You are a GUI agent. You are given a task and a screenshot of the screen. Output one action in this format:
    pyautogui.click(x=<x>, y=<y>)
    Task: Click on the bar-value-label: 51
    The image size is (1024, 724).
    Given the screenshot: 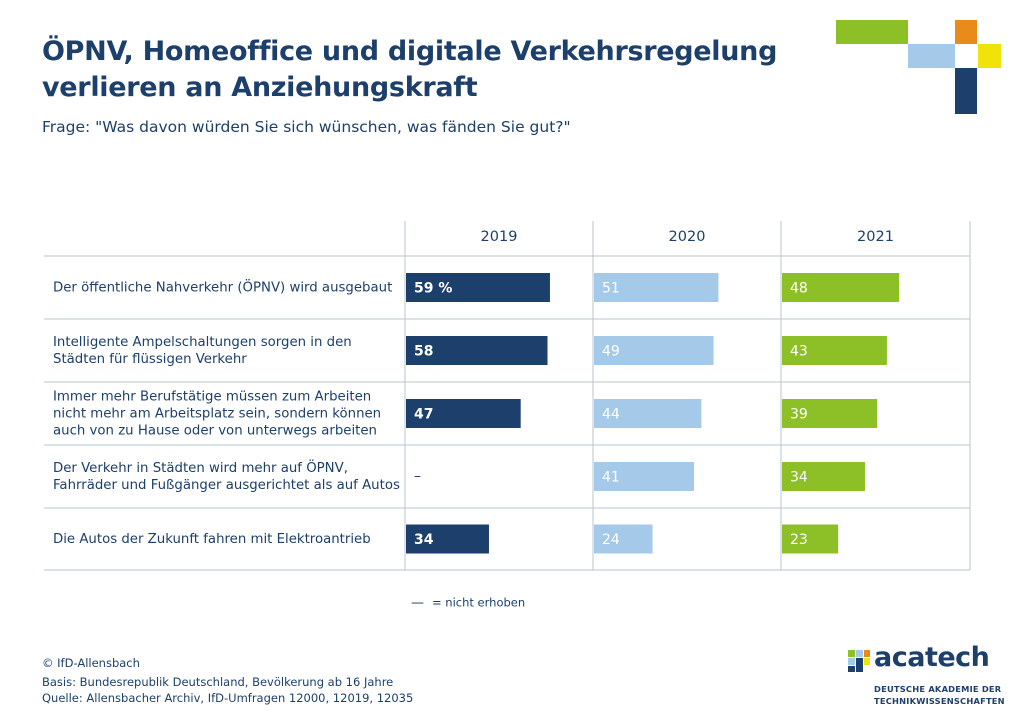 What is the action you would take?
    pyautogui.click(x=611, y=289)
    